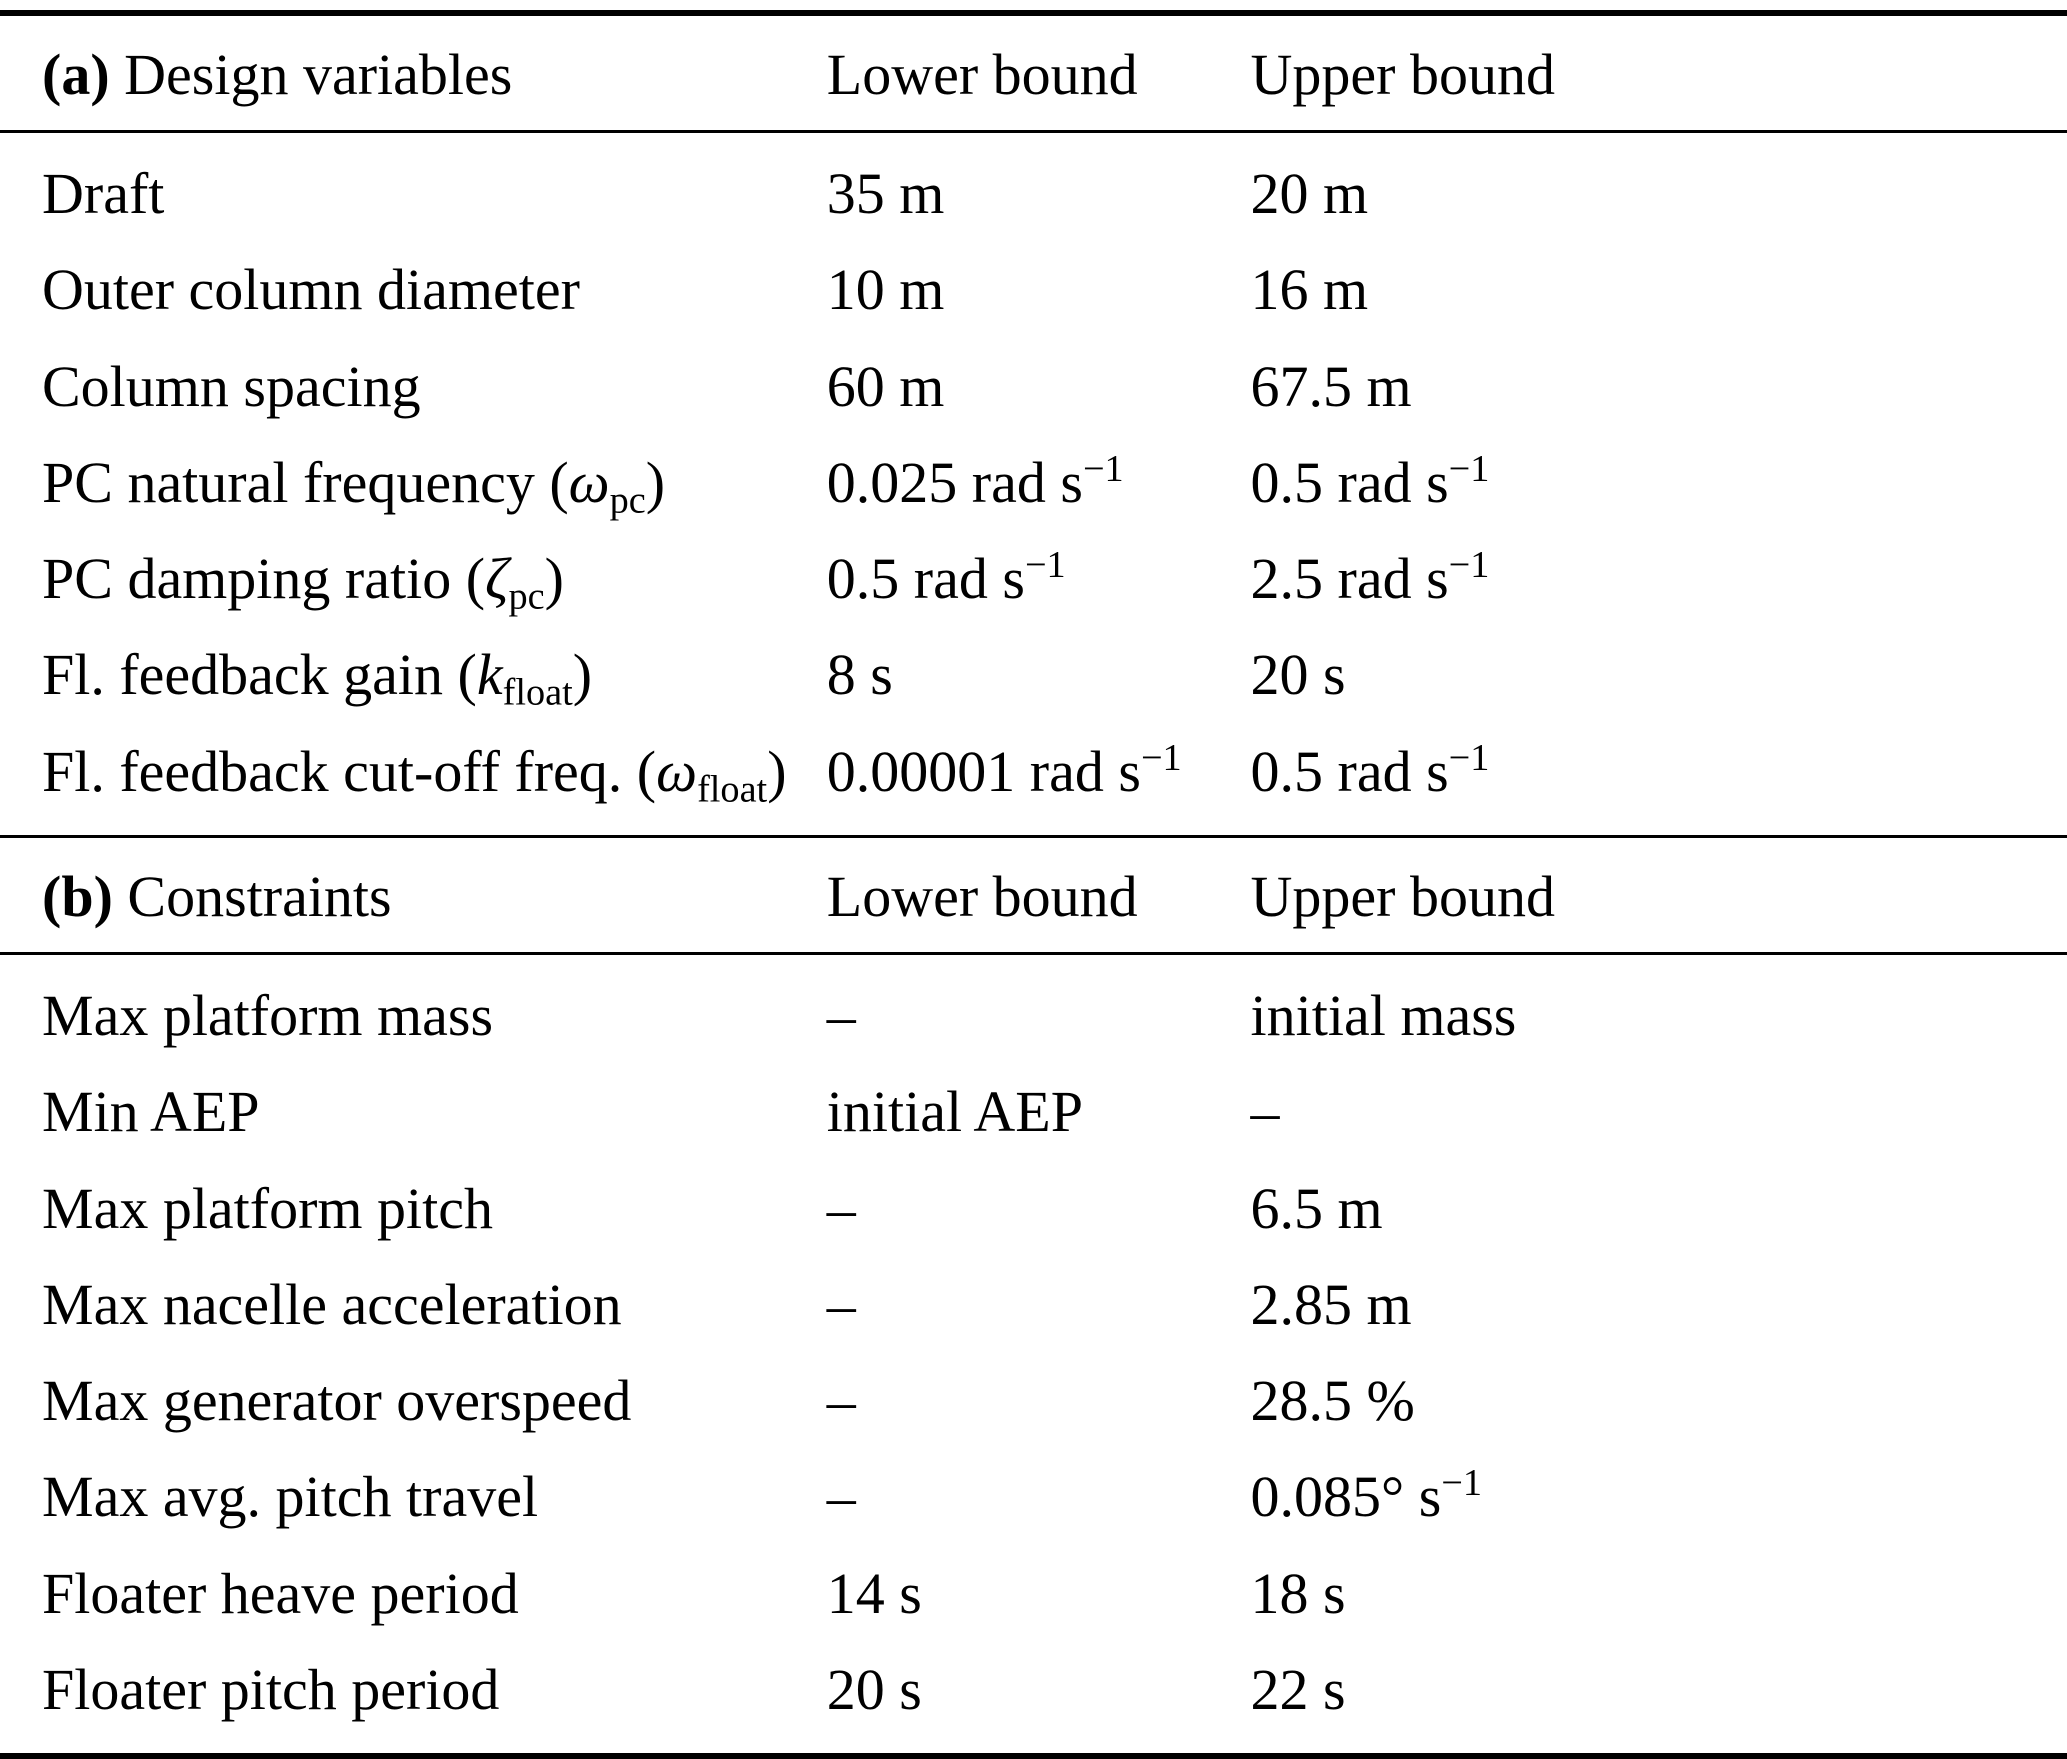 The width and height of the screenshot is (2067, 1759). What do you see at coordinates (252, 896) in the screenshot?
I see `section-b-title-text: Constraints` at bounding box center [252, 896].